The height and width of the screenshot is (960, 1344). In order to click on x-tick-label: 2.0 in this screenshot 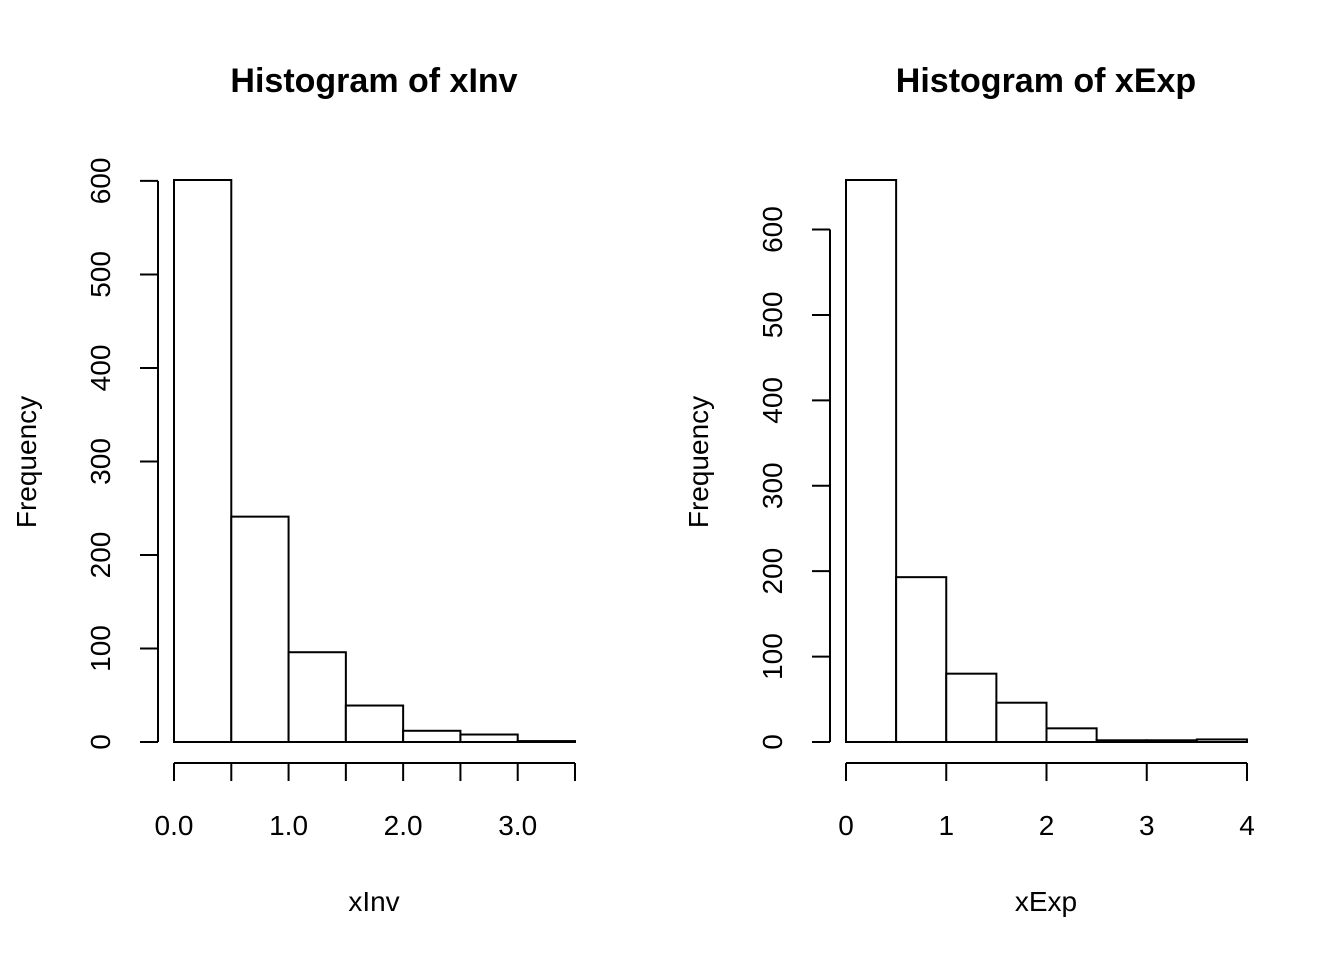, I will do `click(403, 825)`.